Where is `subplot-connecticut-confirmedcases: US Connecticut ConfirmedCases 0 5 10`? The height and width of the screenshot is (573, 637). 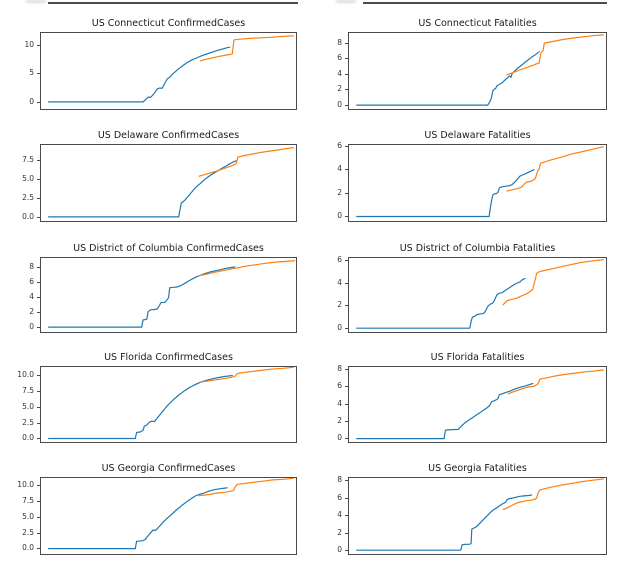 subplot-connecticut-confirmedcases: US Connecticut ConfirmedCases 0 5 10 is located at coordinates (160, 64).